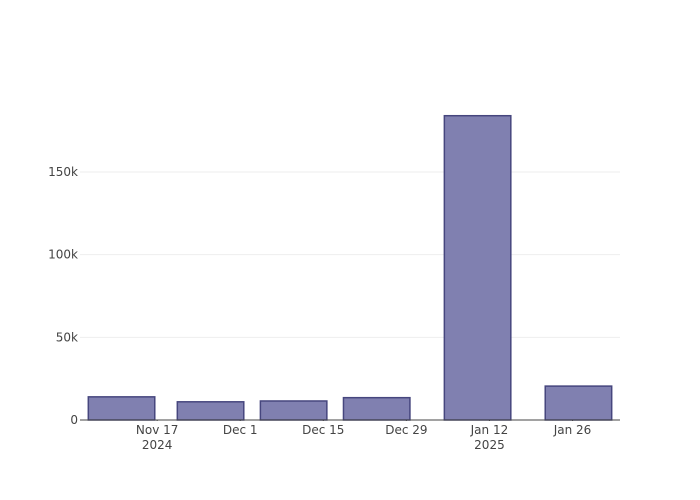 This screenshot has height=500, width=700. Describe the element at coordinates (67, 337) in the screenshot. I see `y-tick-label: 50k` at that location.